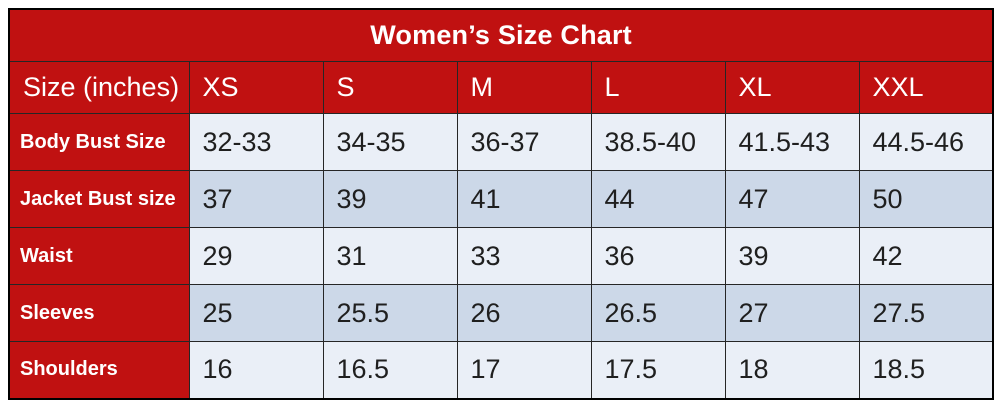  I want to click on row-label-sleeves: Sleeves, so click(99, 313).